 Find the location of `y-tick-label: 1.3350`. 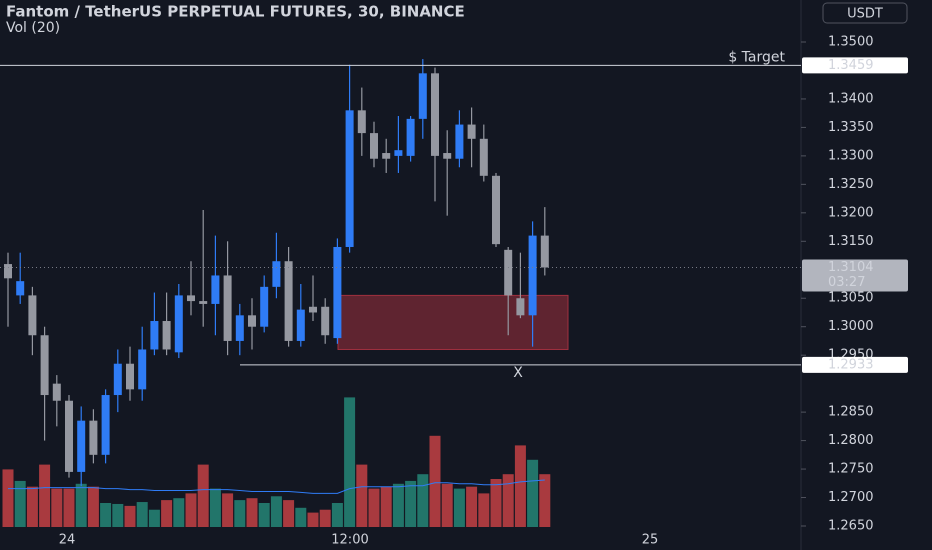

y-tick-label: 1.3350 is located at coordinates (851, 127).